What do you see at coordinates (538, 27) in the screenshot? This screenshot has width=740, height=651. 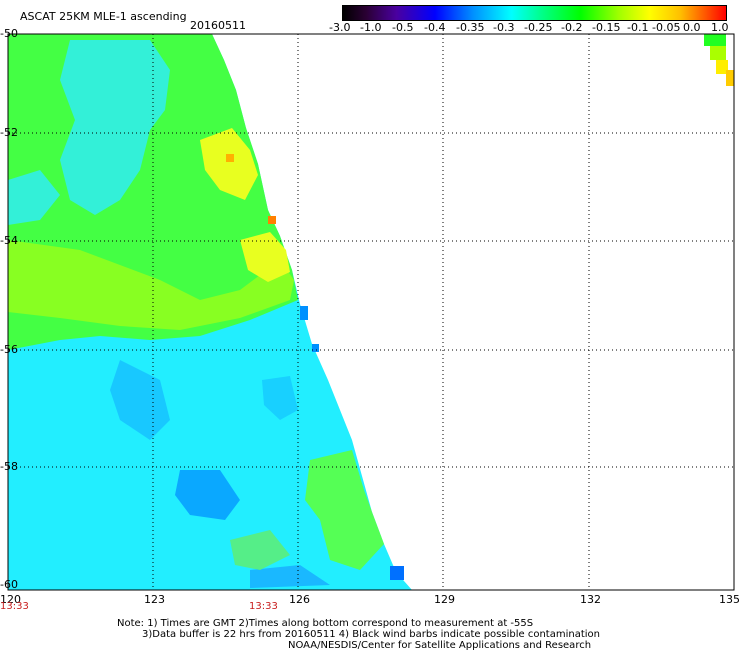 I see `colorbar-label: -0.25` at bounding box center [538, 27].